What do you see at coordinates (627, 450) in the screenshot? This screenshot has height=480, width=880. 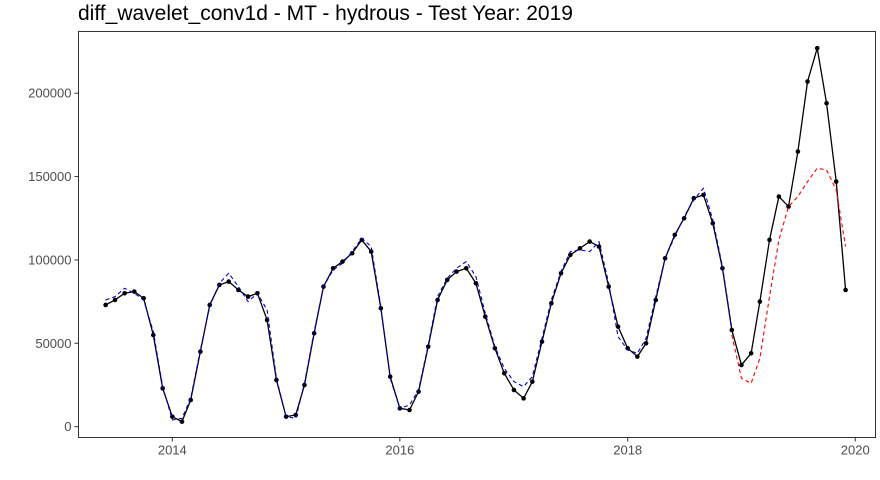 I see `x-tick-label: 2018` at bounding box center [627, 450].